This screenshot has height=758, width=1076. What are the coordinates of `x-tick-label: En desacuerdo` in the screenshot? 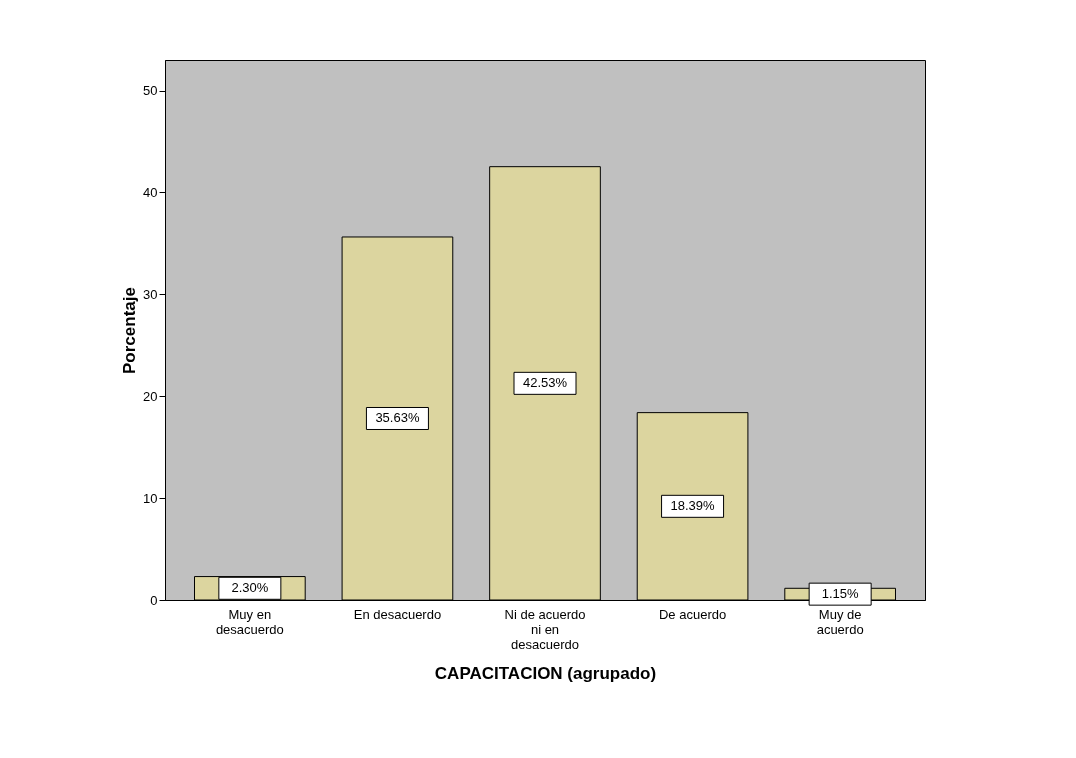 It's located at (397, 614).